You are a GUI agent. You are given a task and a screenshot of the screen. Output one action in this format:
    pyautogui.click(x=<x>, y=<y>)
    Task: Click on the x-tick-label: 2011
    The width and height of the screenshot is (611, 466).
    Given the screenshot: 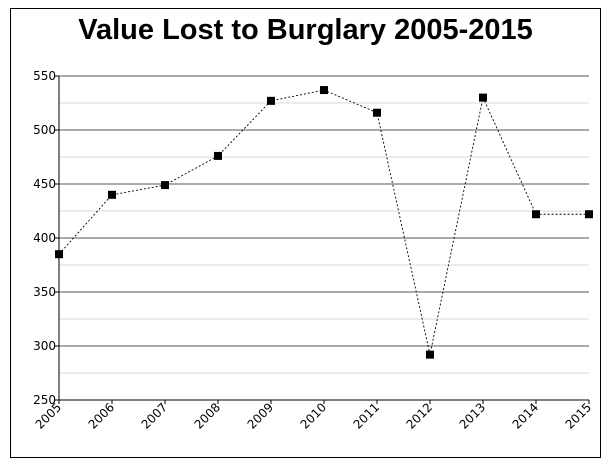 What is the action you would take?
    pyautogui.click(x=366, y=415)
    